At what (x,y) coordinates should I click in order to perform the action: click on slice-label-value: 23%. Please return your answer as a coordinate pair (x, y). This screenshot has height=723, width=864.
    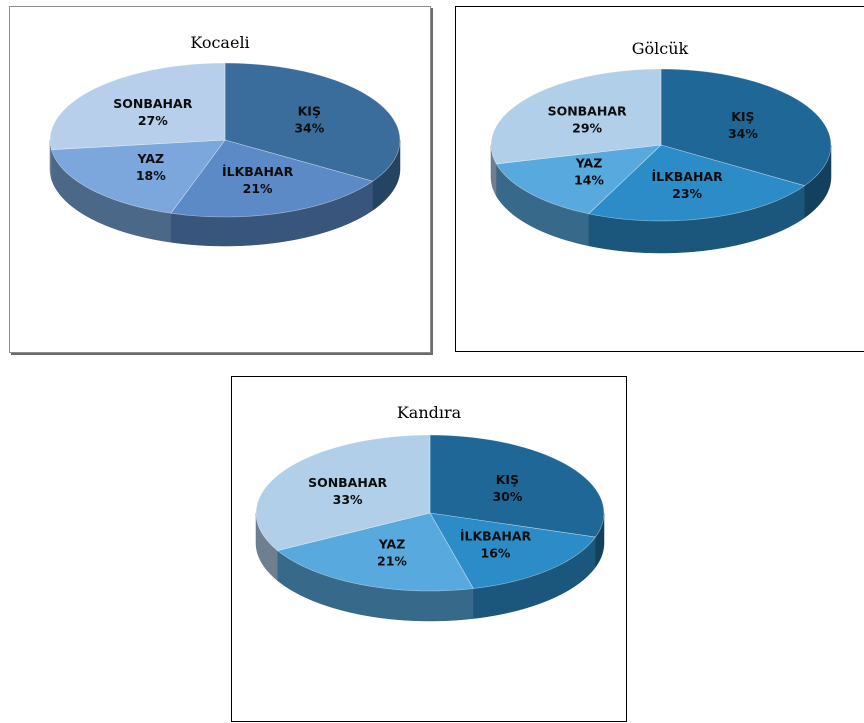
    Looking at the image, I should click on (687, 193).